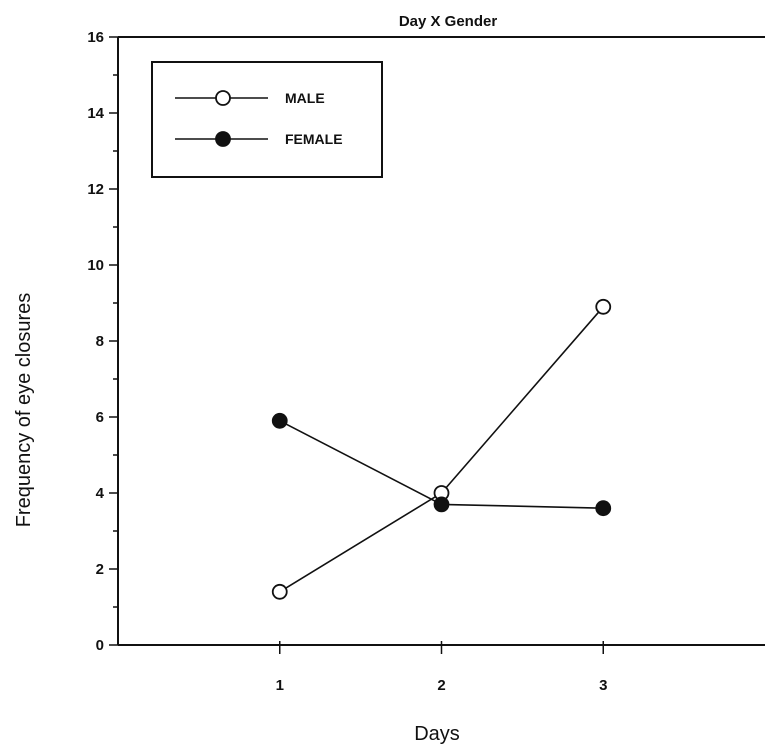  What do you see at coordinates (314, 139) in the screenshot?
I see `legend-label-female: FEMALE` at bounding box center [314, 139].